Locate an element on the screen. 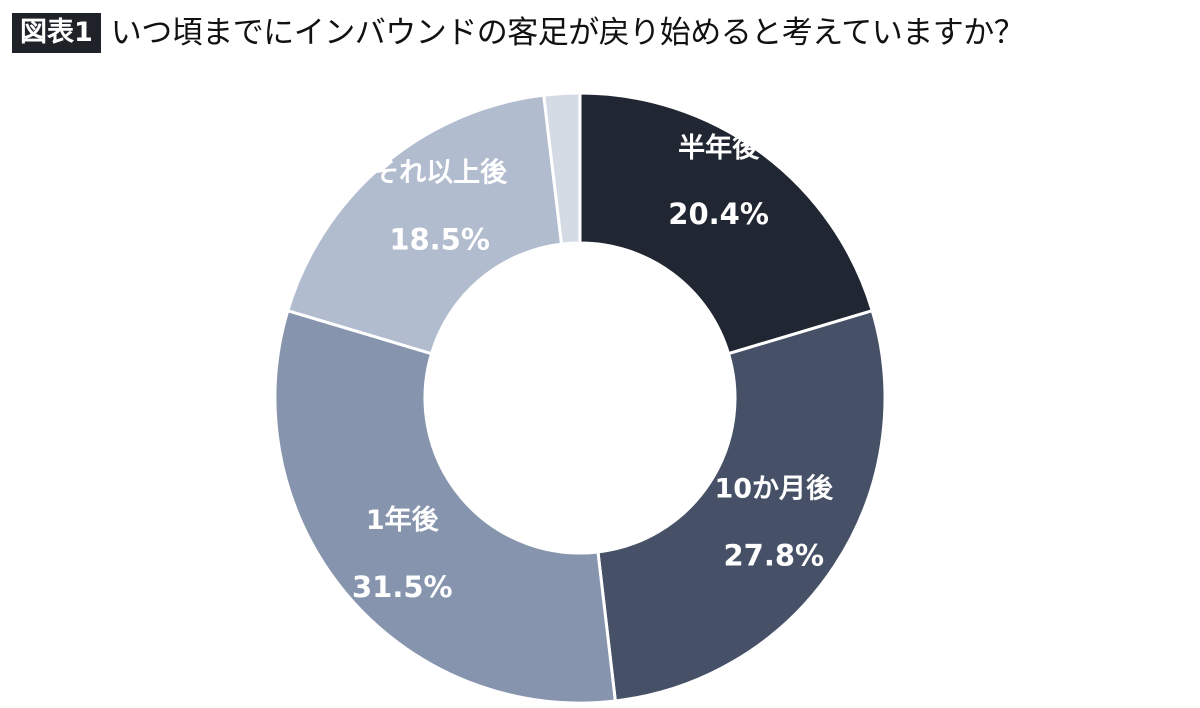 This screenshot has width=1200, height=708. slice-value-label: 18.5% is located at coordinates (439, 239).